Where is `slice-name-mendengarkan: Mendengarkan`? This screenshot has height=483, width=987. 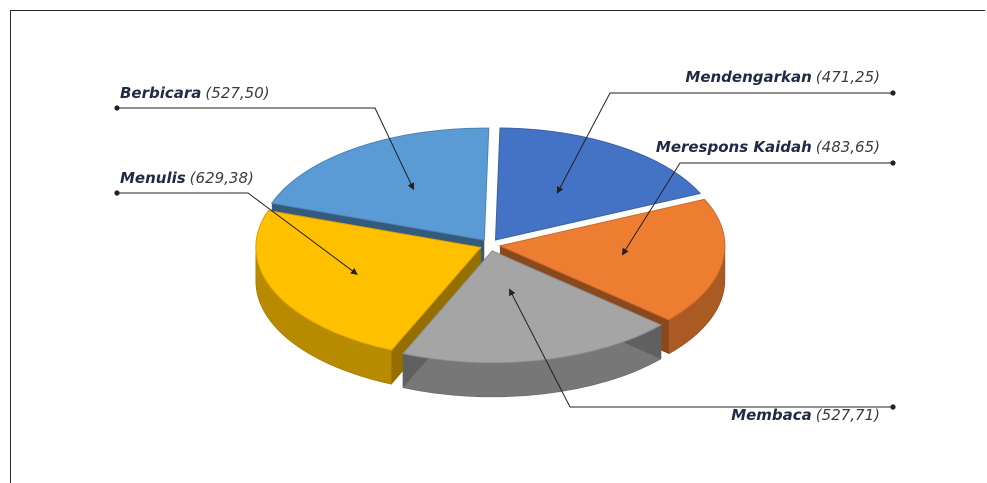 slice-name-mendengarkan: Mendengarkan is located at coordinates (748, 77).